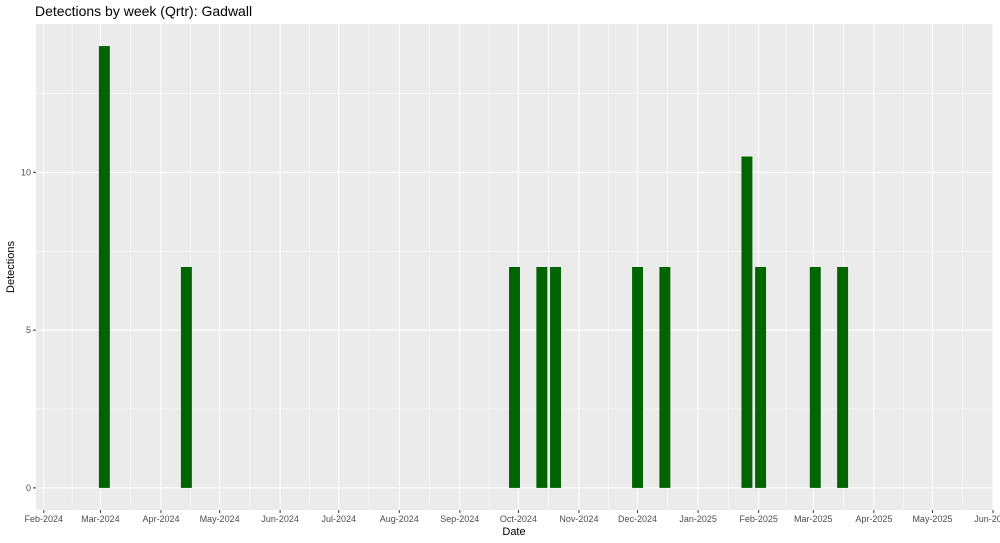 The height and width of the screenshot is (543, 1000). What do you see at coordinates (698, 519) in the screenshot?
I see `x-tick-label: Jan-2025` at bounding box center [698, 519].